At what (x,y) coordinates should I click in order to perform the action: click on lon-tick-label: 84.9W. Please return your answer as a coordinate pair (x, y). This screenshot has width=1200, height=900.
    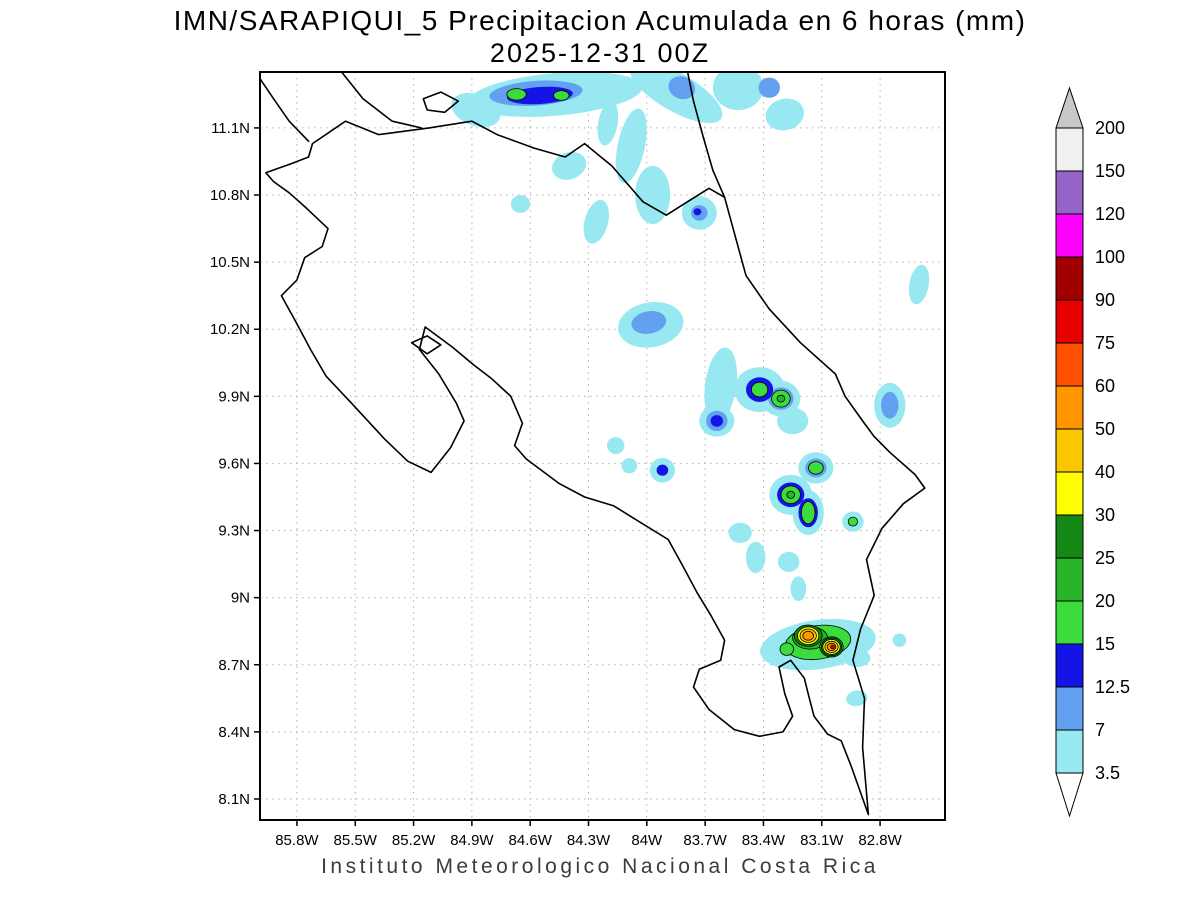
    Looking at the image, I should click on (472, 840).